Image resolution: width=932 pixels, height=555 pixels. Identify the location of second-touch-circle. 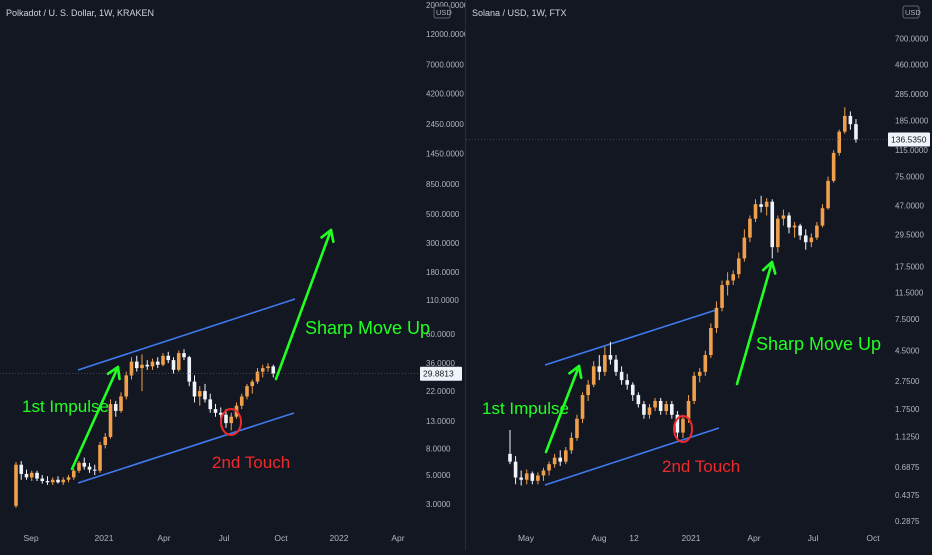
(231, 422).